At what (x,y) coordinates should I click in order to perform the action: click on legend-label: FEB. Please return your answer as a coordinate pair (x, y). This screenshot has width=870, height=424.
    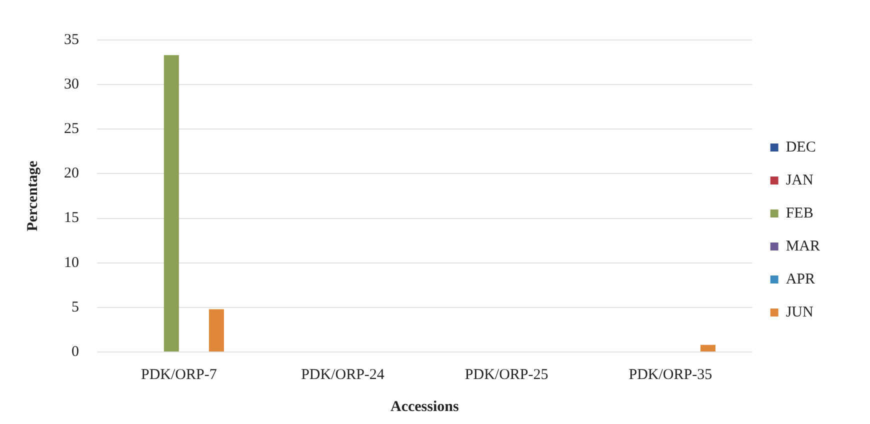
    Looking at the image, I should click on (800, 213).